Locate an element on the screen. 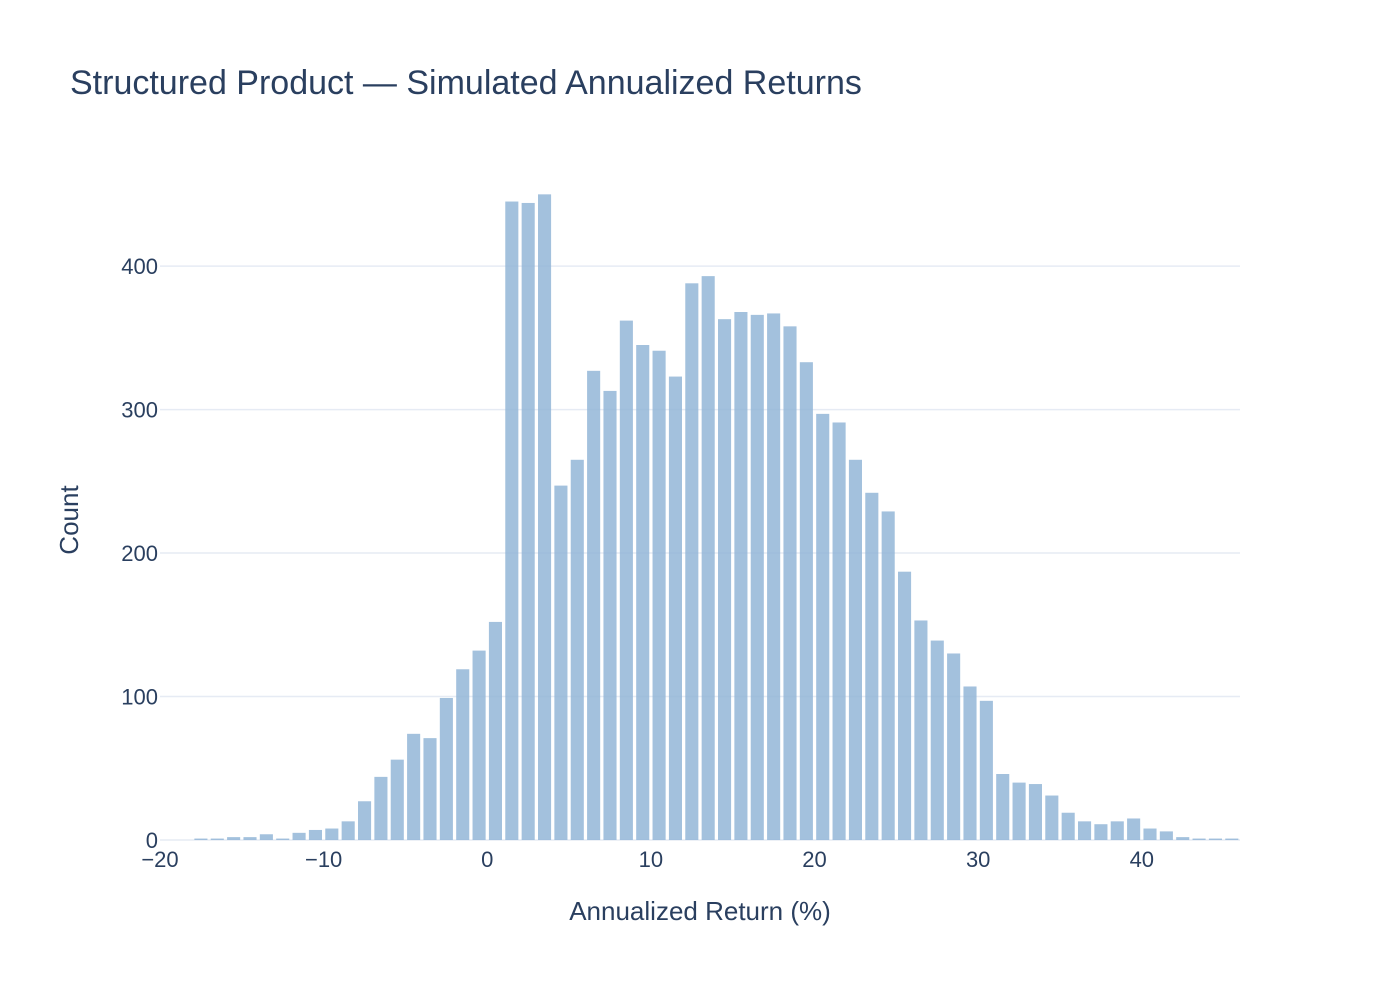 This screenshot has height=1000, width=1400. x-tick-label: 20 is located at coordinates (814, 859).